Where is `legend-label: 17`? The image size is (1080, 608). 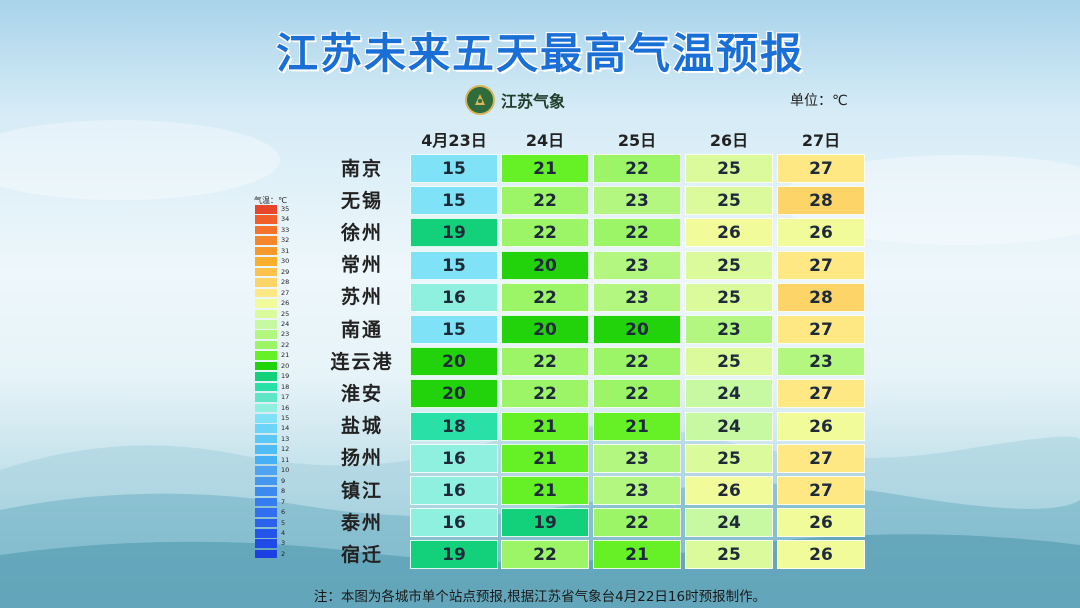
legend-label: 17 is located at coordinates (285, 397).